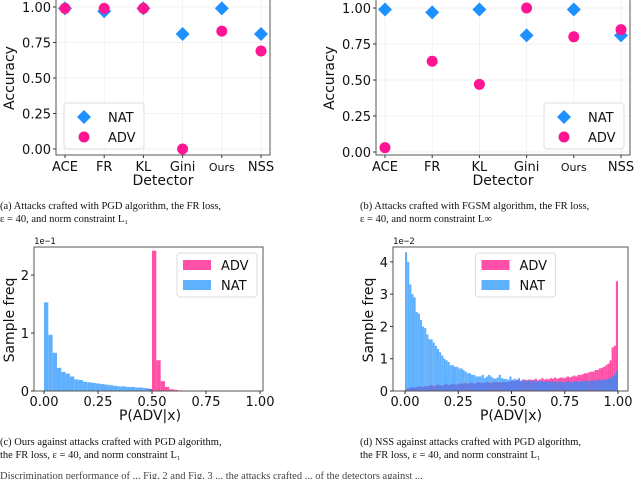  Describe the element at coordinates (564, 137) in the screenshot. I see `panel-b-legend-adv-icon` at that location.